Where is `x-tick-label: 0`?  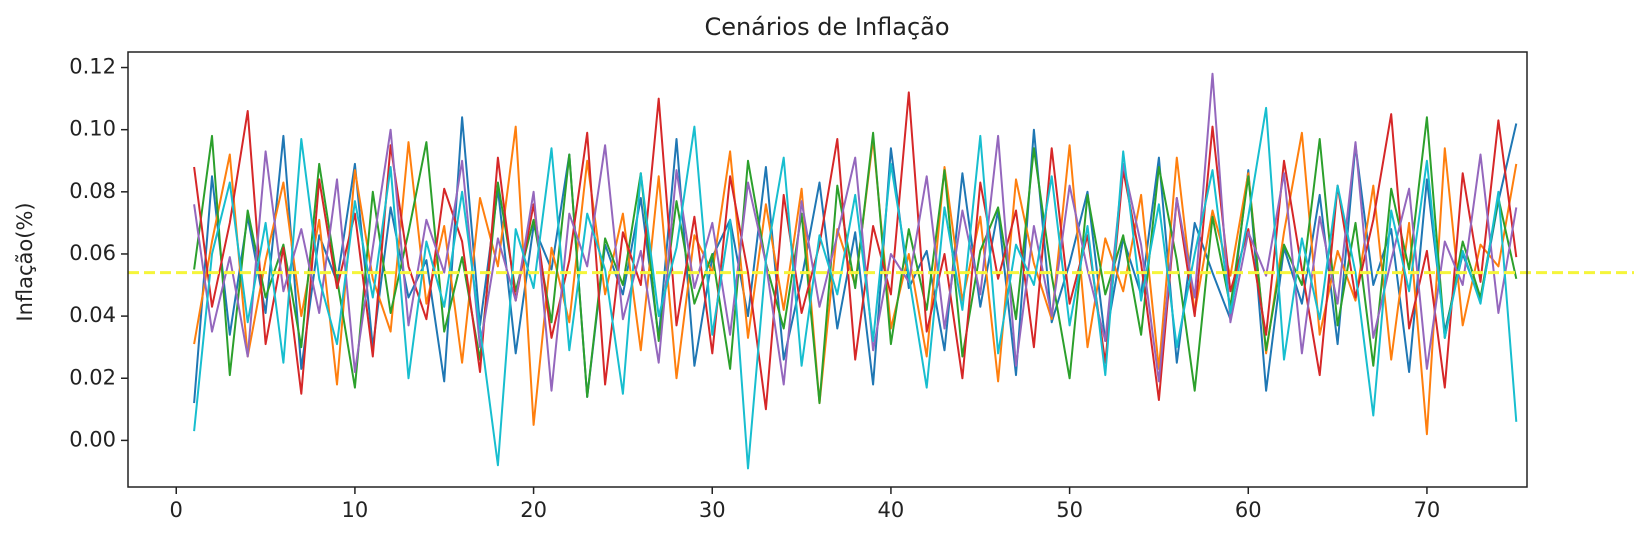 x-tick-label: 0 is located at coordinates (176, 510).